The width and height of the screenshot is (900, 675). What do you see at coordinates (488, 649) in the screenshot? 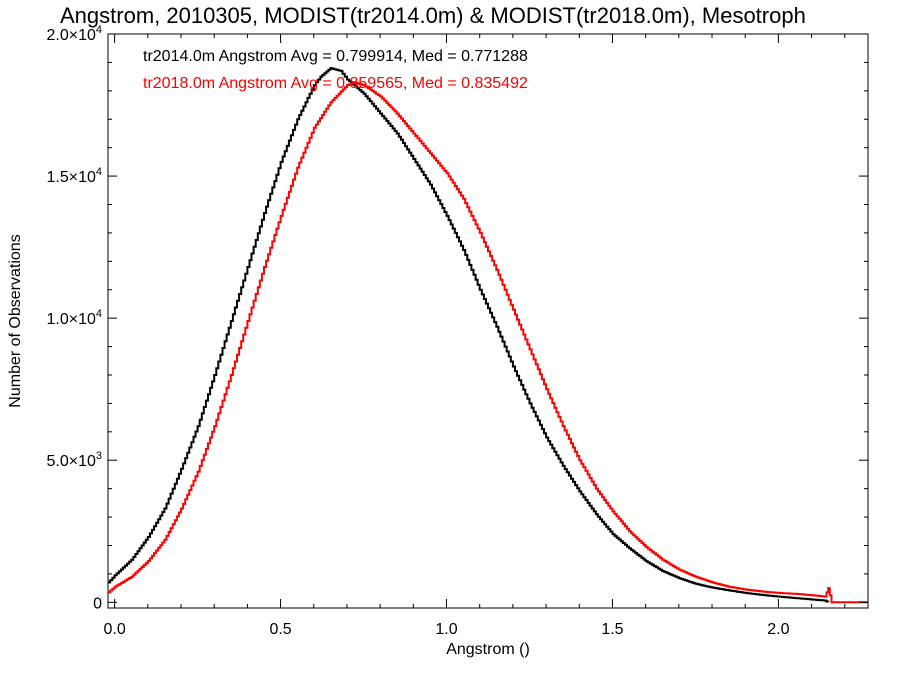
I see `x-axis-label: Angstrom ()` at bounding box center [488, 649].